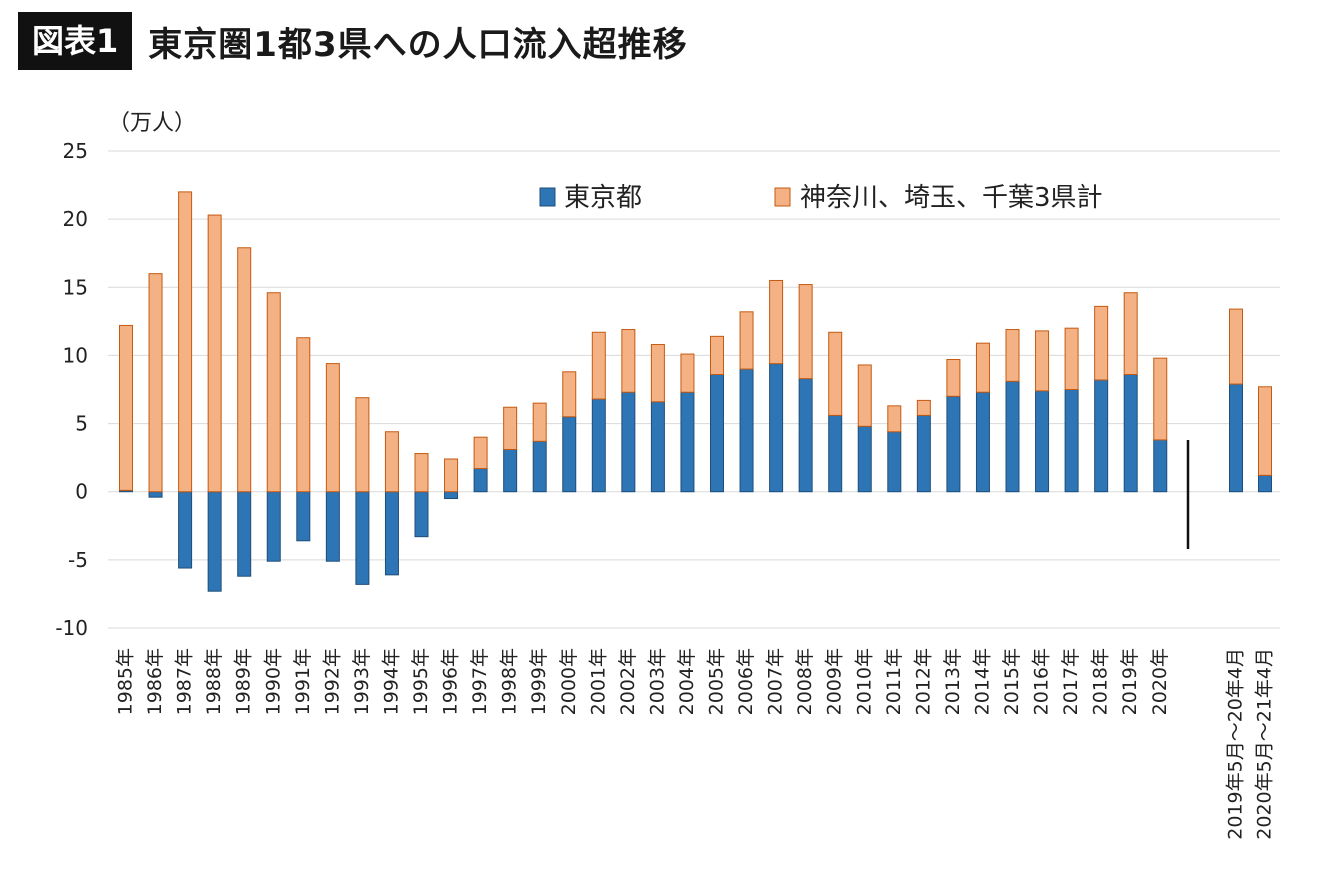  Describe the element at coordinates (185, 681) in the screenshot. I see `x-tick-label: 1987年` at that location.